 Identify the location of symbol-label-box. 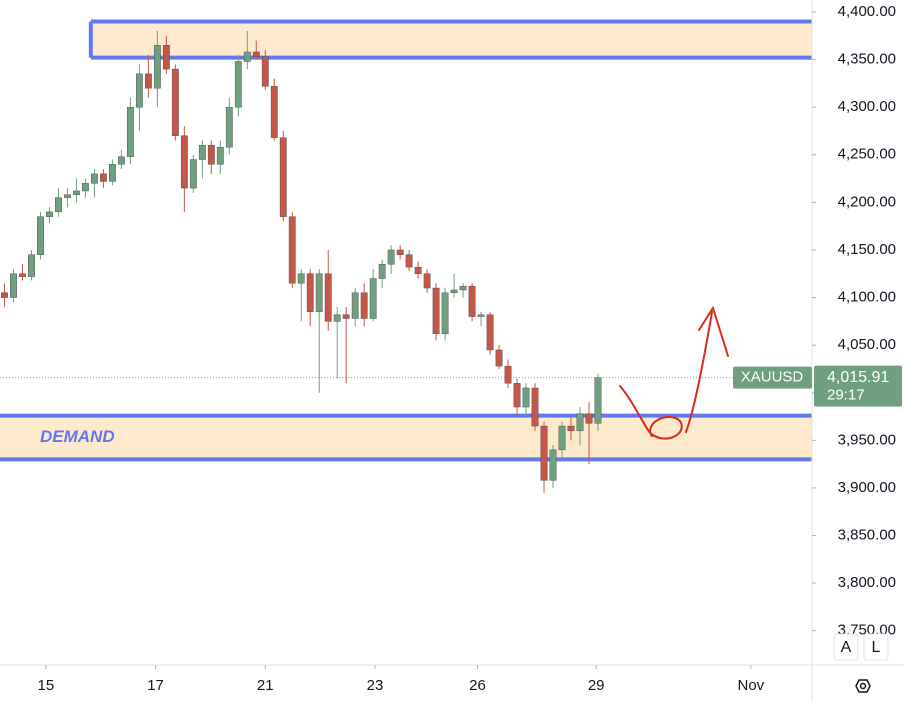
(772, 377).